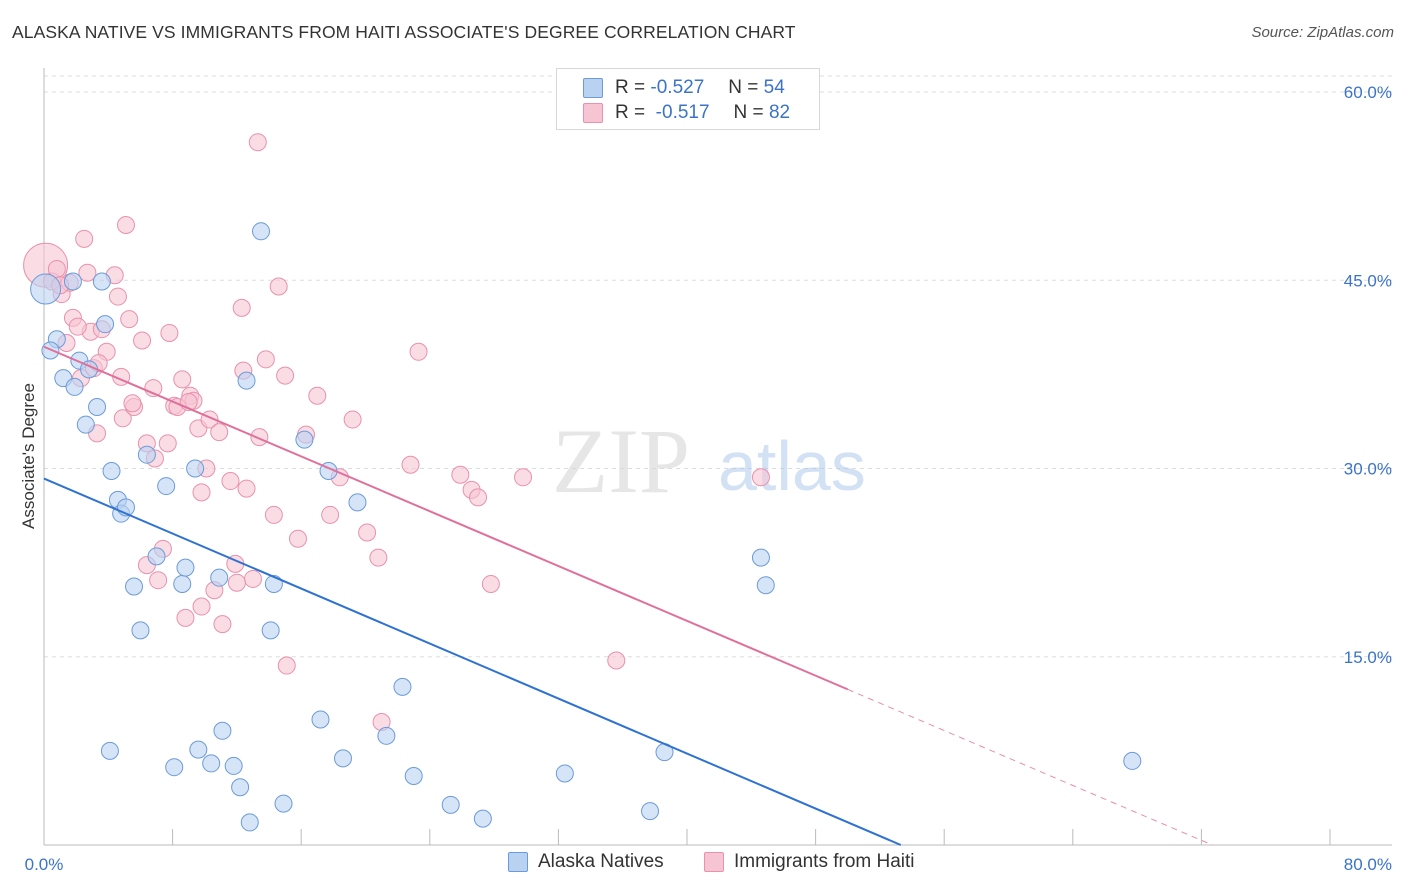 This screenshot has width=1406, height=892. Describe the element at coordinates (1368, 657) in the screenshot. I see `y-tick-label: 15.0%` at that location.